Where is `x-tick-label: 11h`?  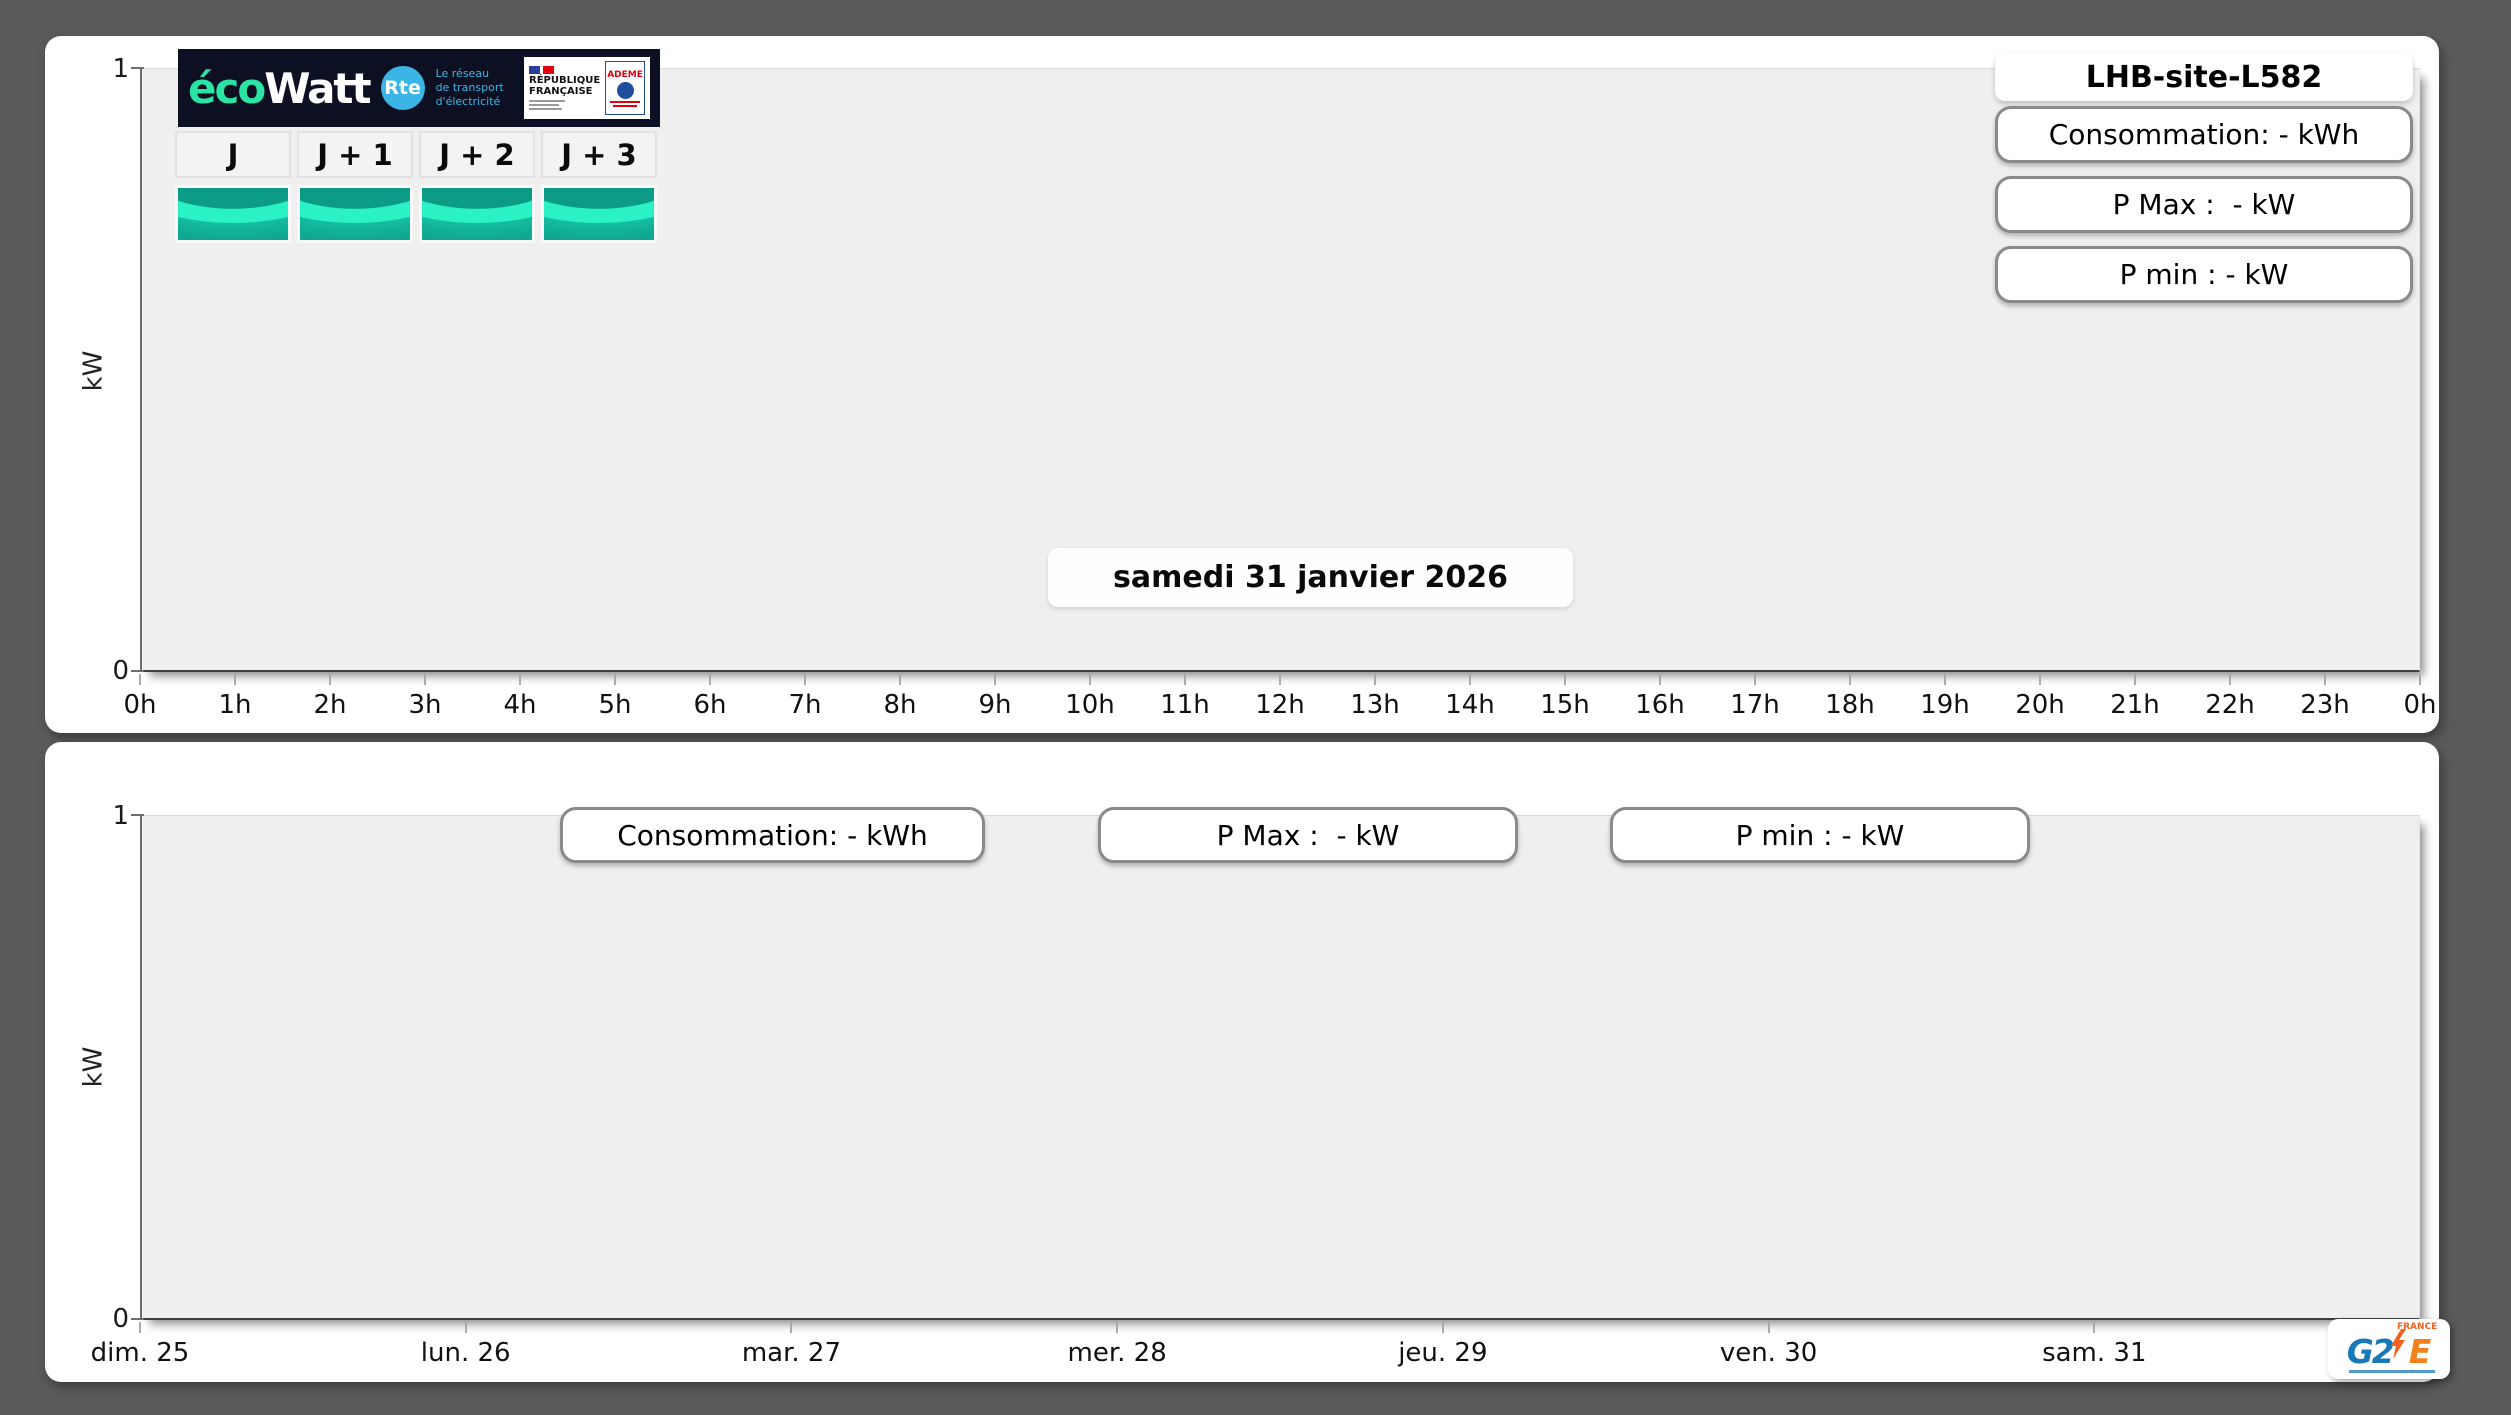 x-tick-label: 11h is located at coordinates (1185, 705).